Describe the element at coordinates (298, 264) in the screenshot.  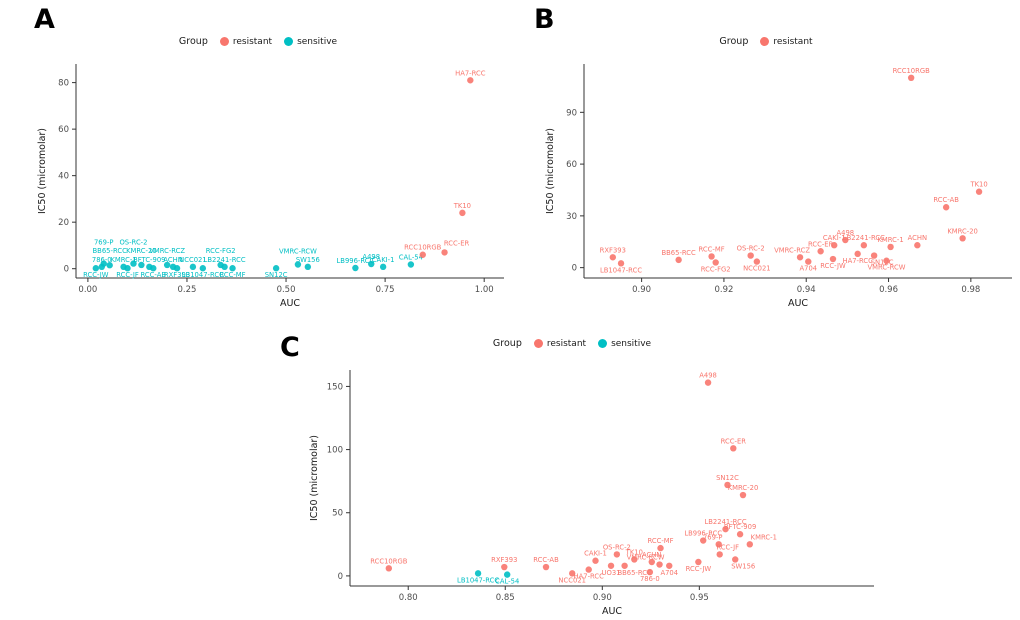
I see `data-point-VMRC-RCW` at that location.